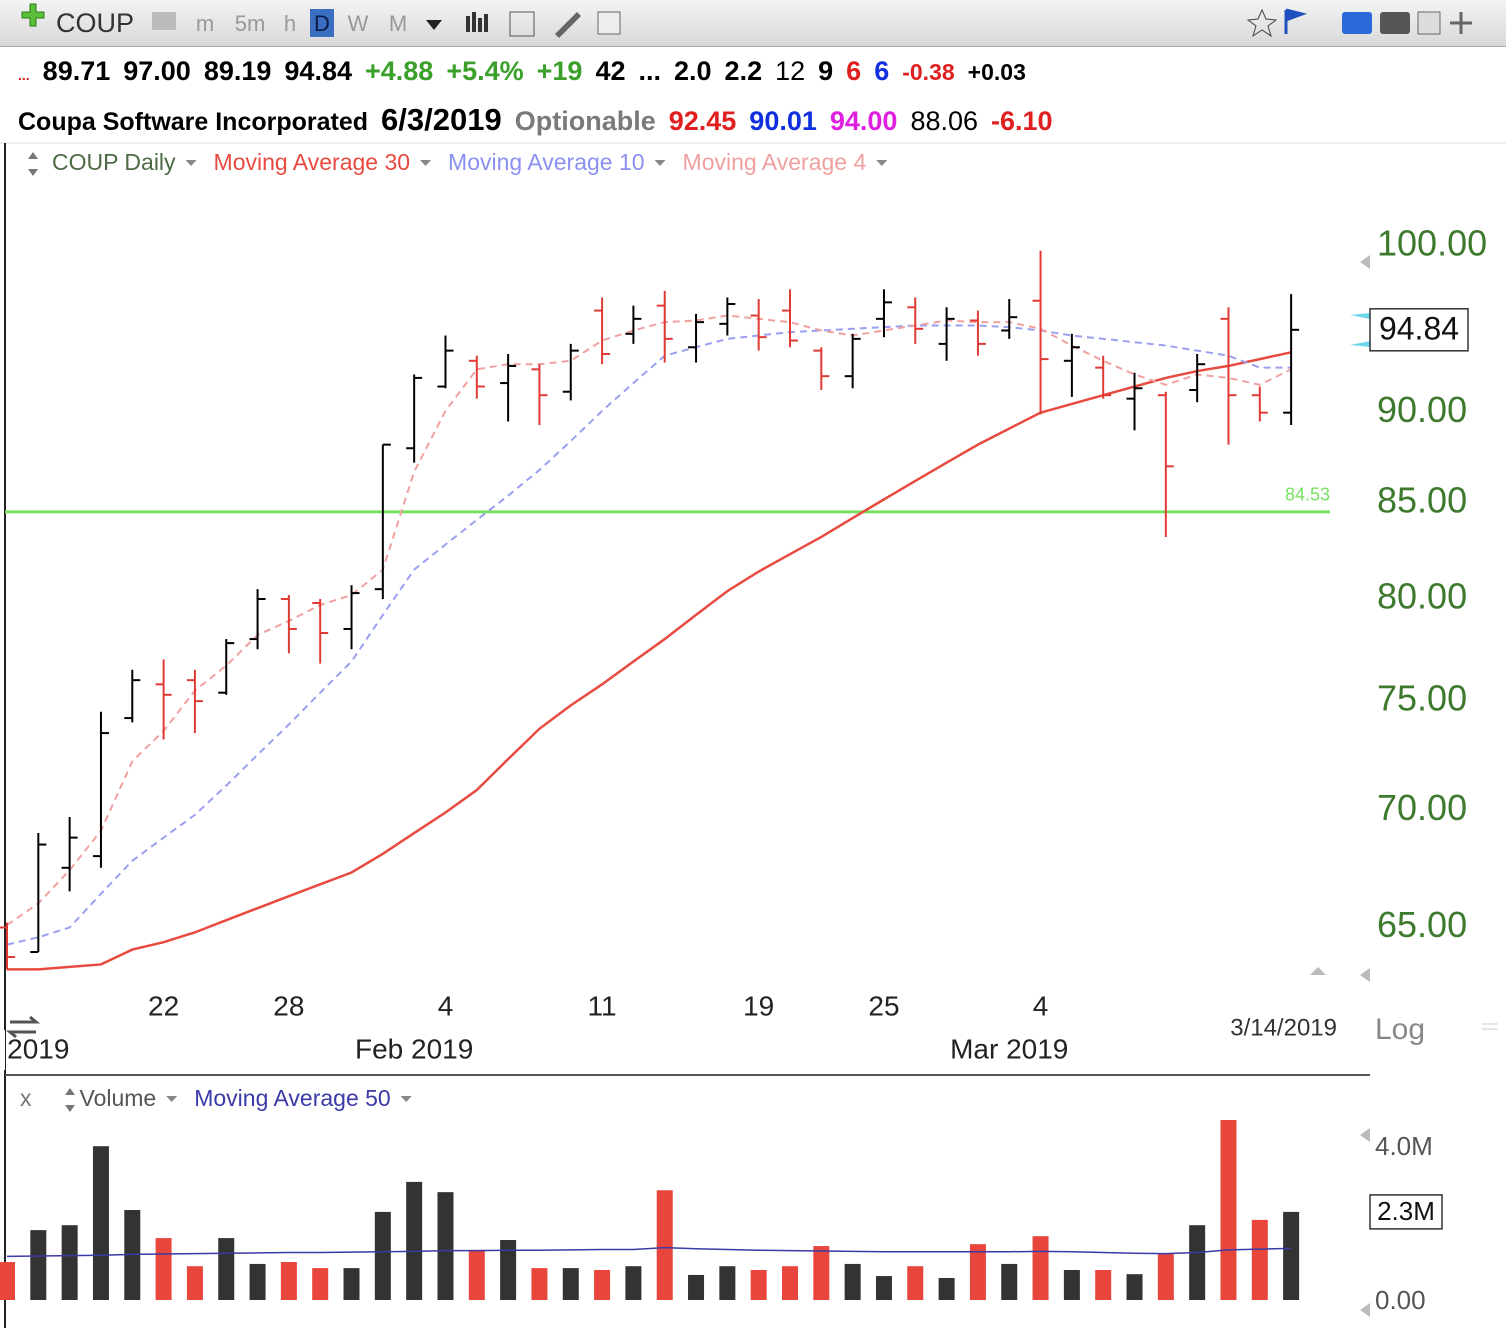 The width and height of the screenshot is (1506, 1328). Describe the element at coordinates (743, 71) in the screenshot. I see `quote-item: 2.2` at that location.